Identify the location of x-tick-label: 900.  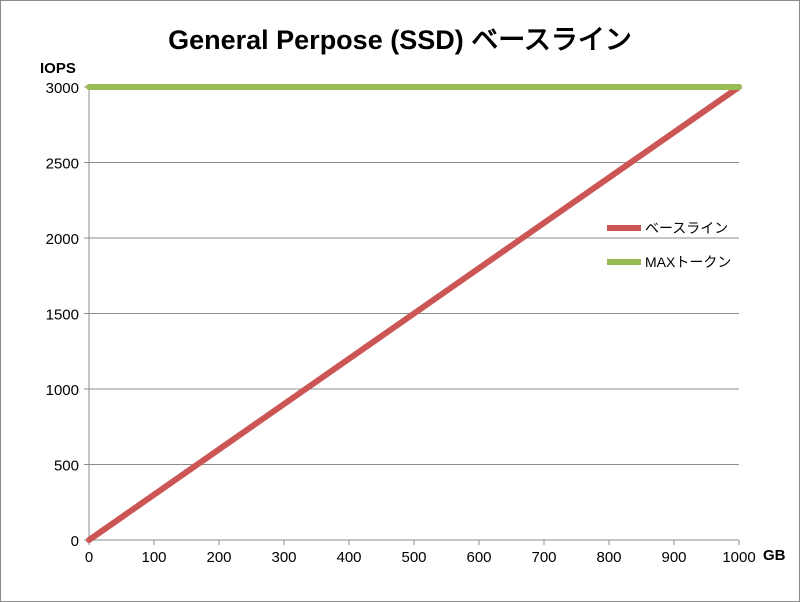
(673, 557).